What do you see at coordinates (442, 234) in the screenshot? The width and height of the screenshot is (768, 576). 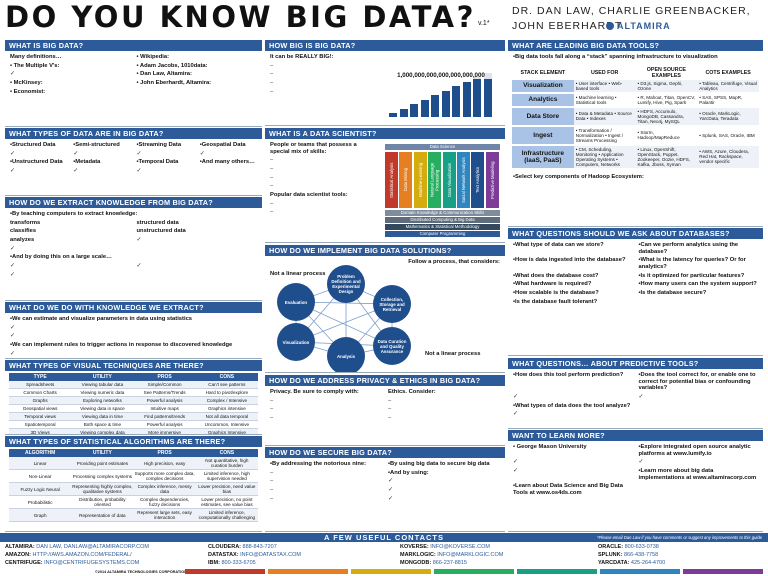 I see `diagram-base: Computer Programming` at bounding box center [442, 234].